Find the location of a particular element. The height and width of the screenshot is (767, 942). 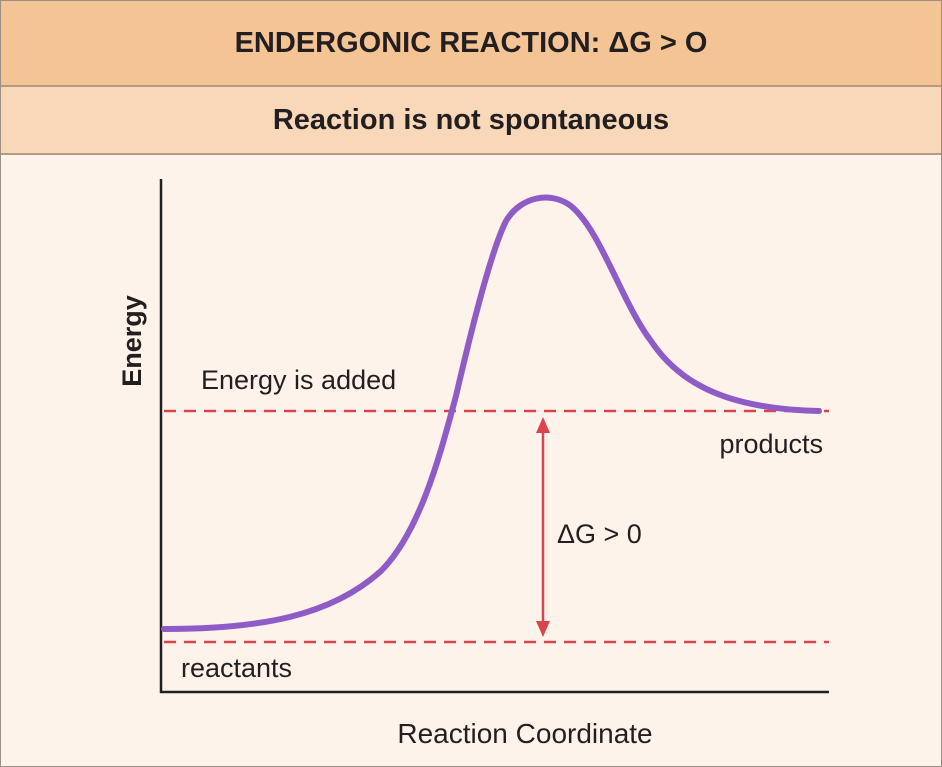

delta-g-arrow-bottom-head is located at coordinates (543, 629).